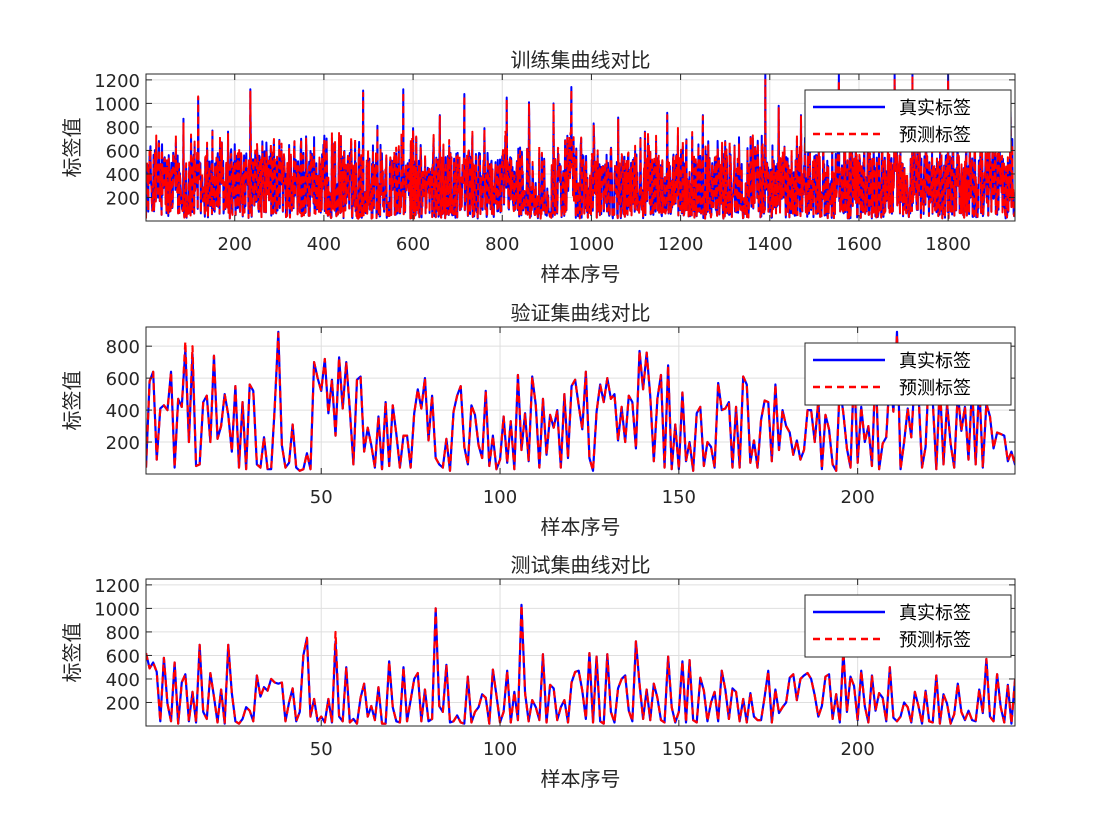 The width and height of the screenshot is (1120, 840). I want to click on test-series-predicted-label-line, so click(580, 664).